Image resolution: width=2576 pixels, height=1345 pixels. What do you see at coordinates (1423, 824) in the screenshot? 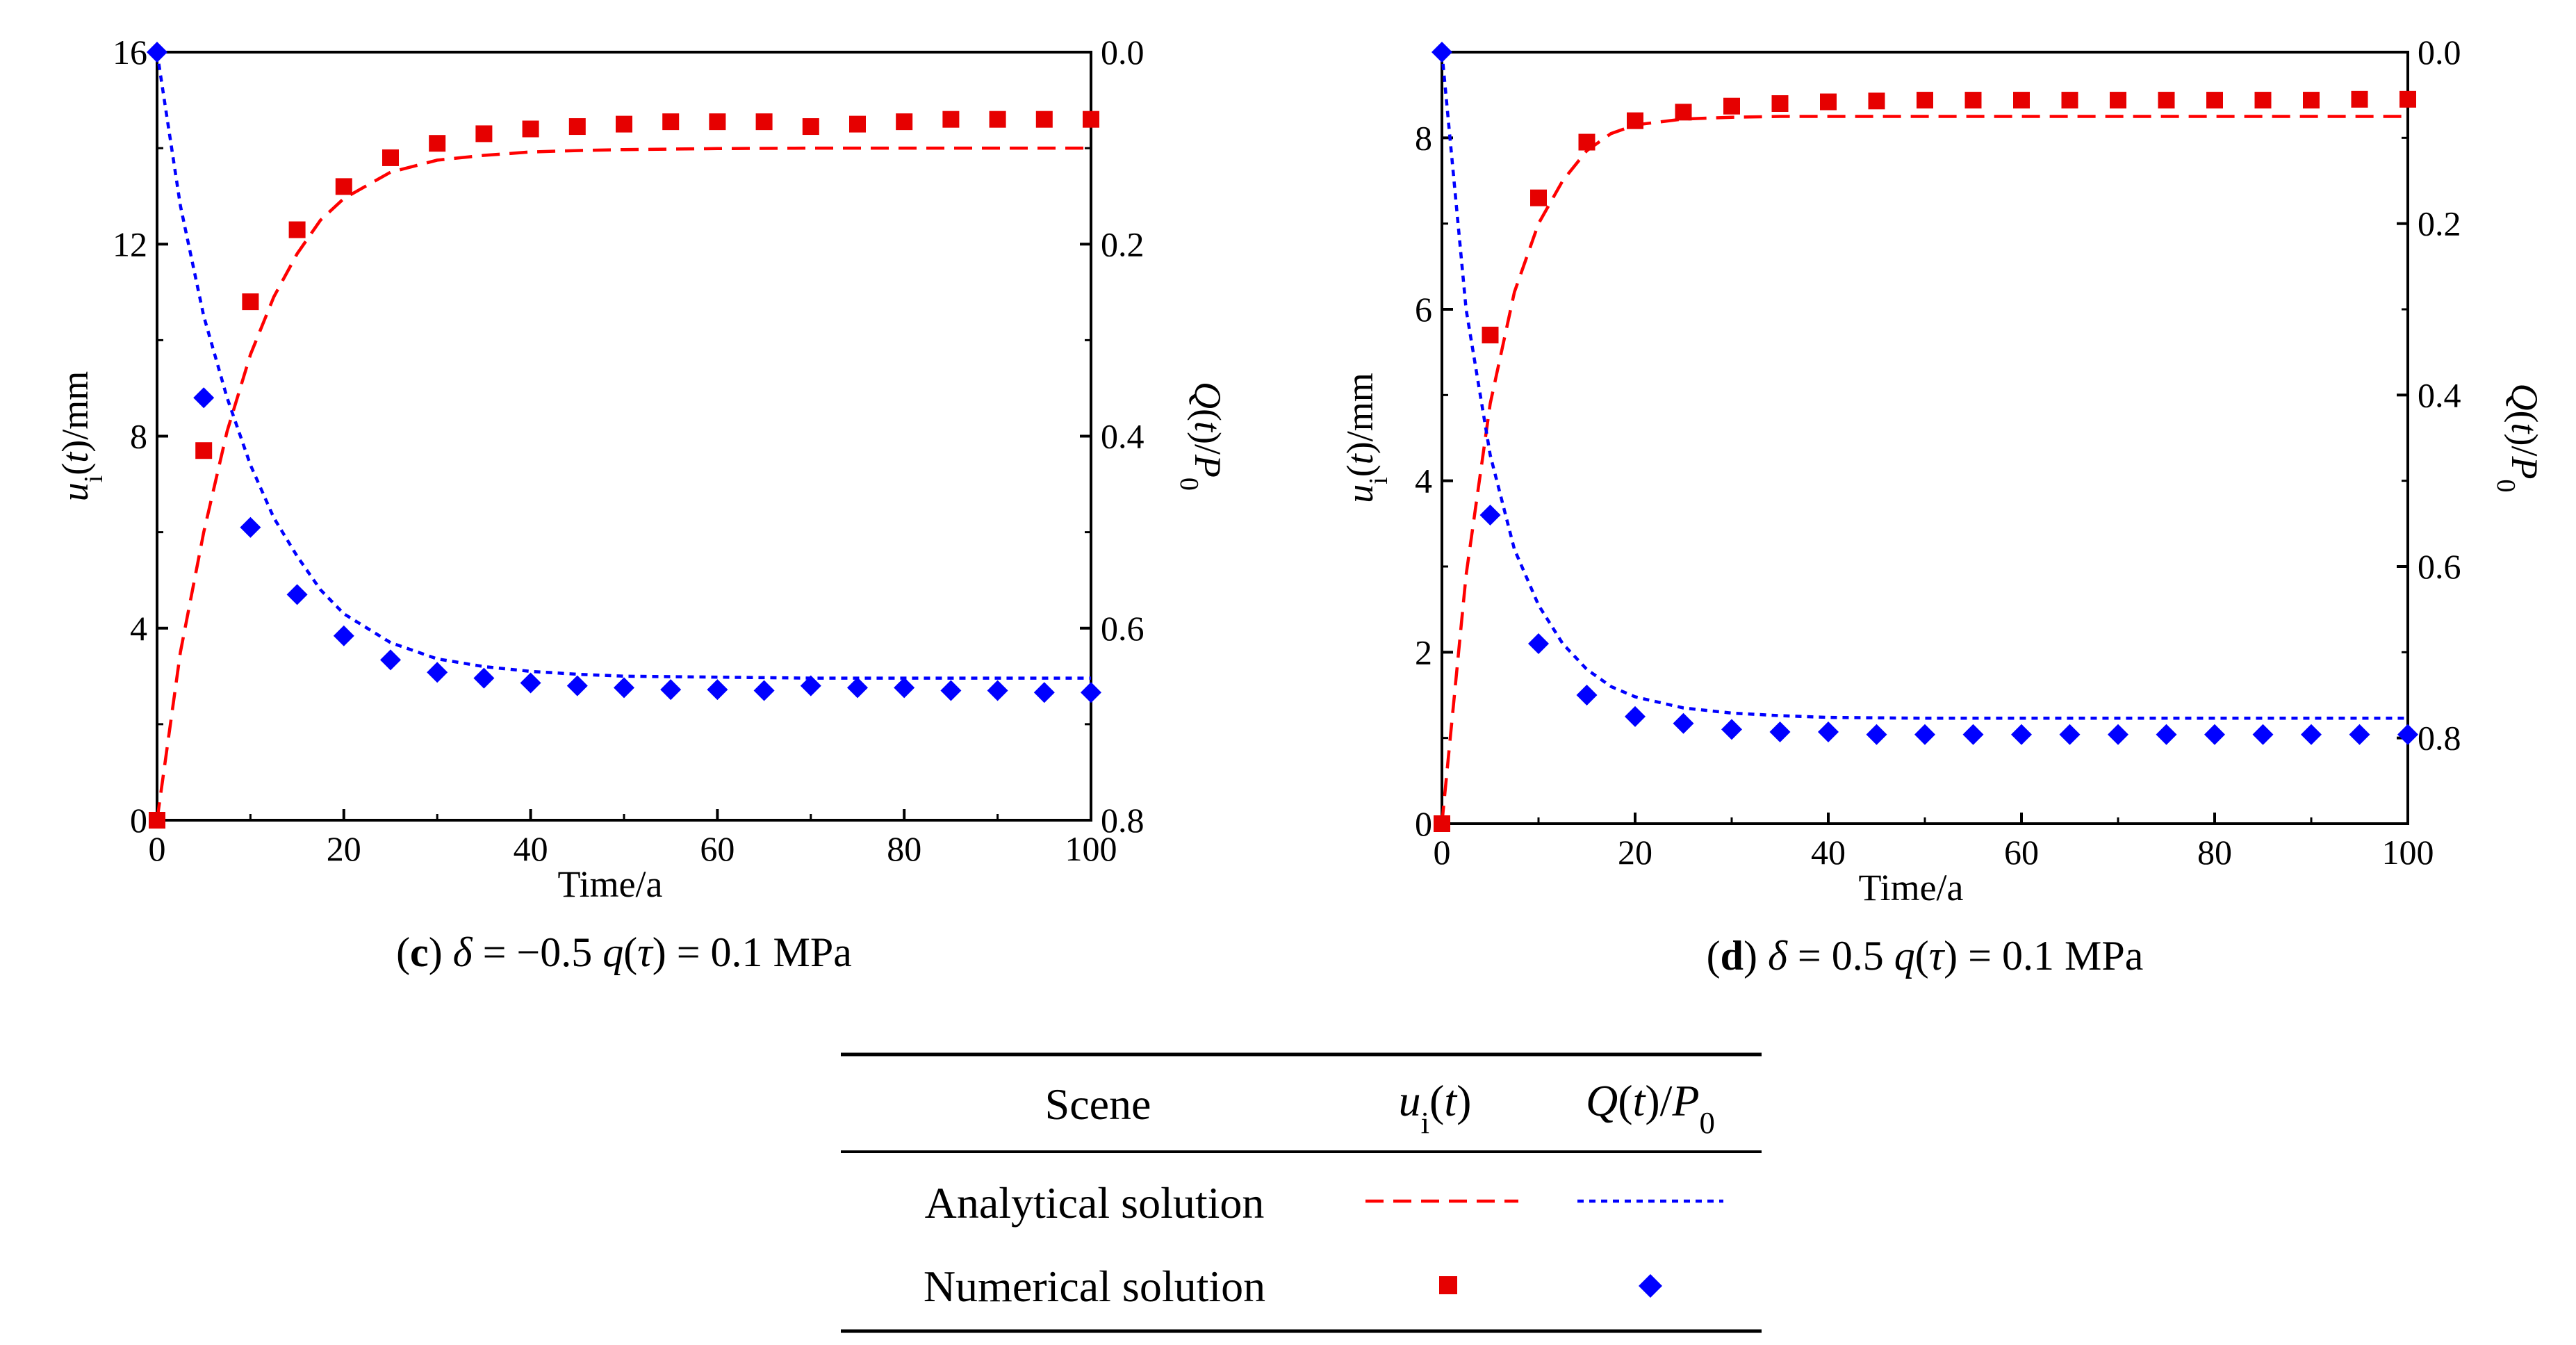
I see `y-tick-label: 0` at bounding box center [1423, 824].